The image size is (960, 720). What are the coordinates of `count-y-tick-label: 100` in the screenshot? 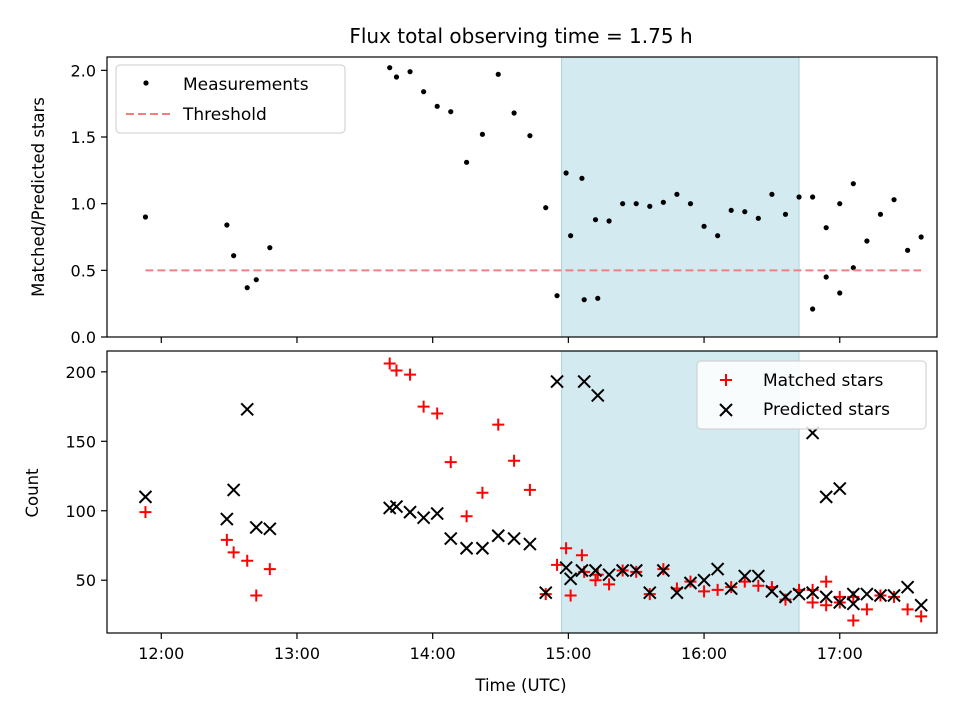 It's located at (80, 511).